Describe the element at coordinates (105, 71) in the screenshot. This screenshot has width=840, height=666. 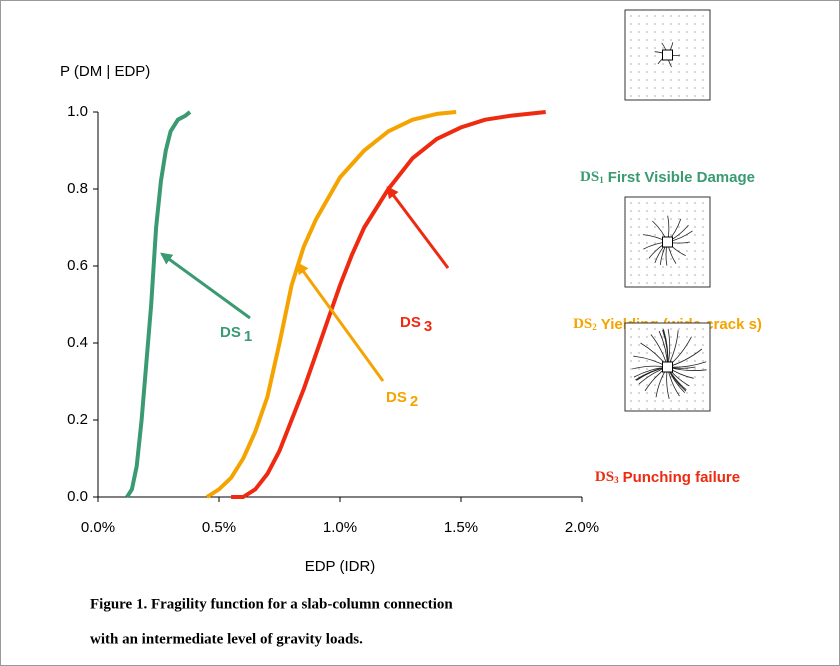
I see `y-axis-title: P (DM | EDP)` at that location.